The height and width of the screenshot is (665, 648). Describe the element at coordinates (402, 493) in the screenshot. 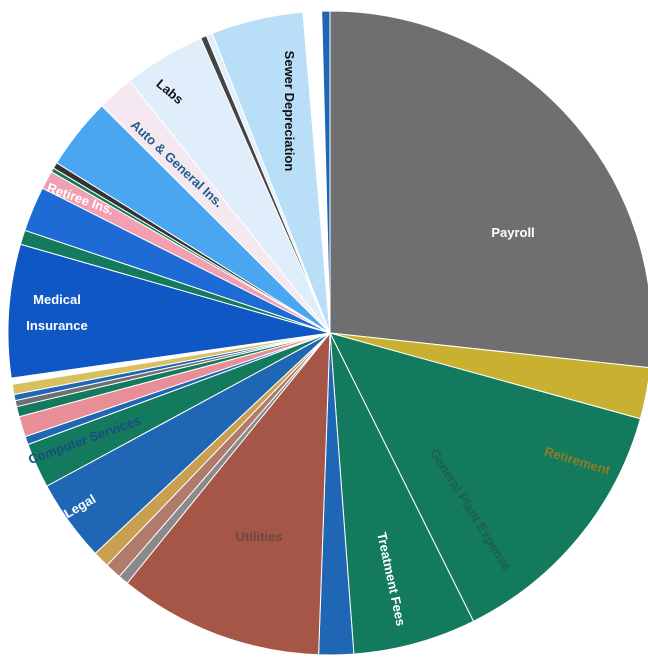

I see `pie-slice-treatment-fees` at that location.